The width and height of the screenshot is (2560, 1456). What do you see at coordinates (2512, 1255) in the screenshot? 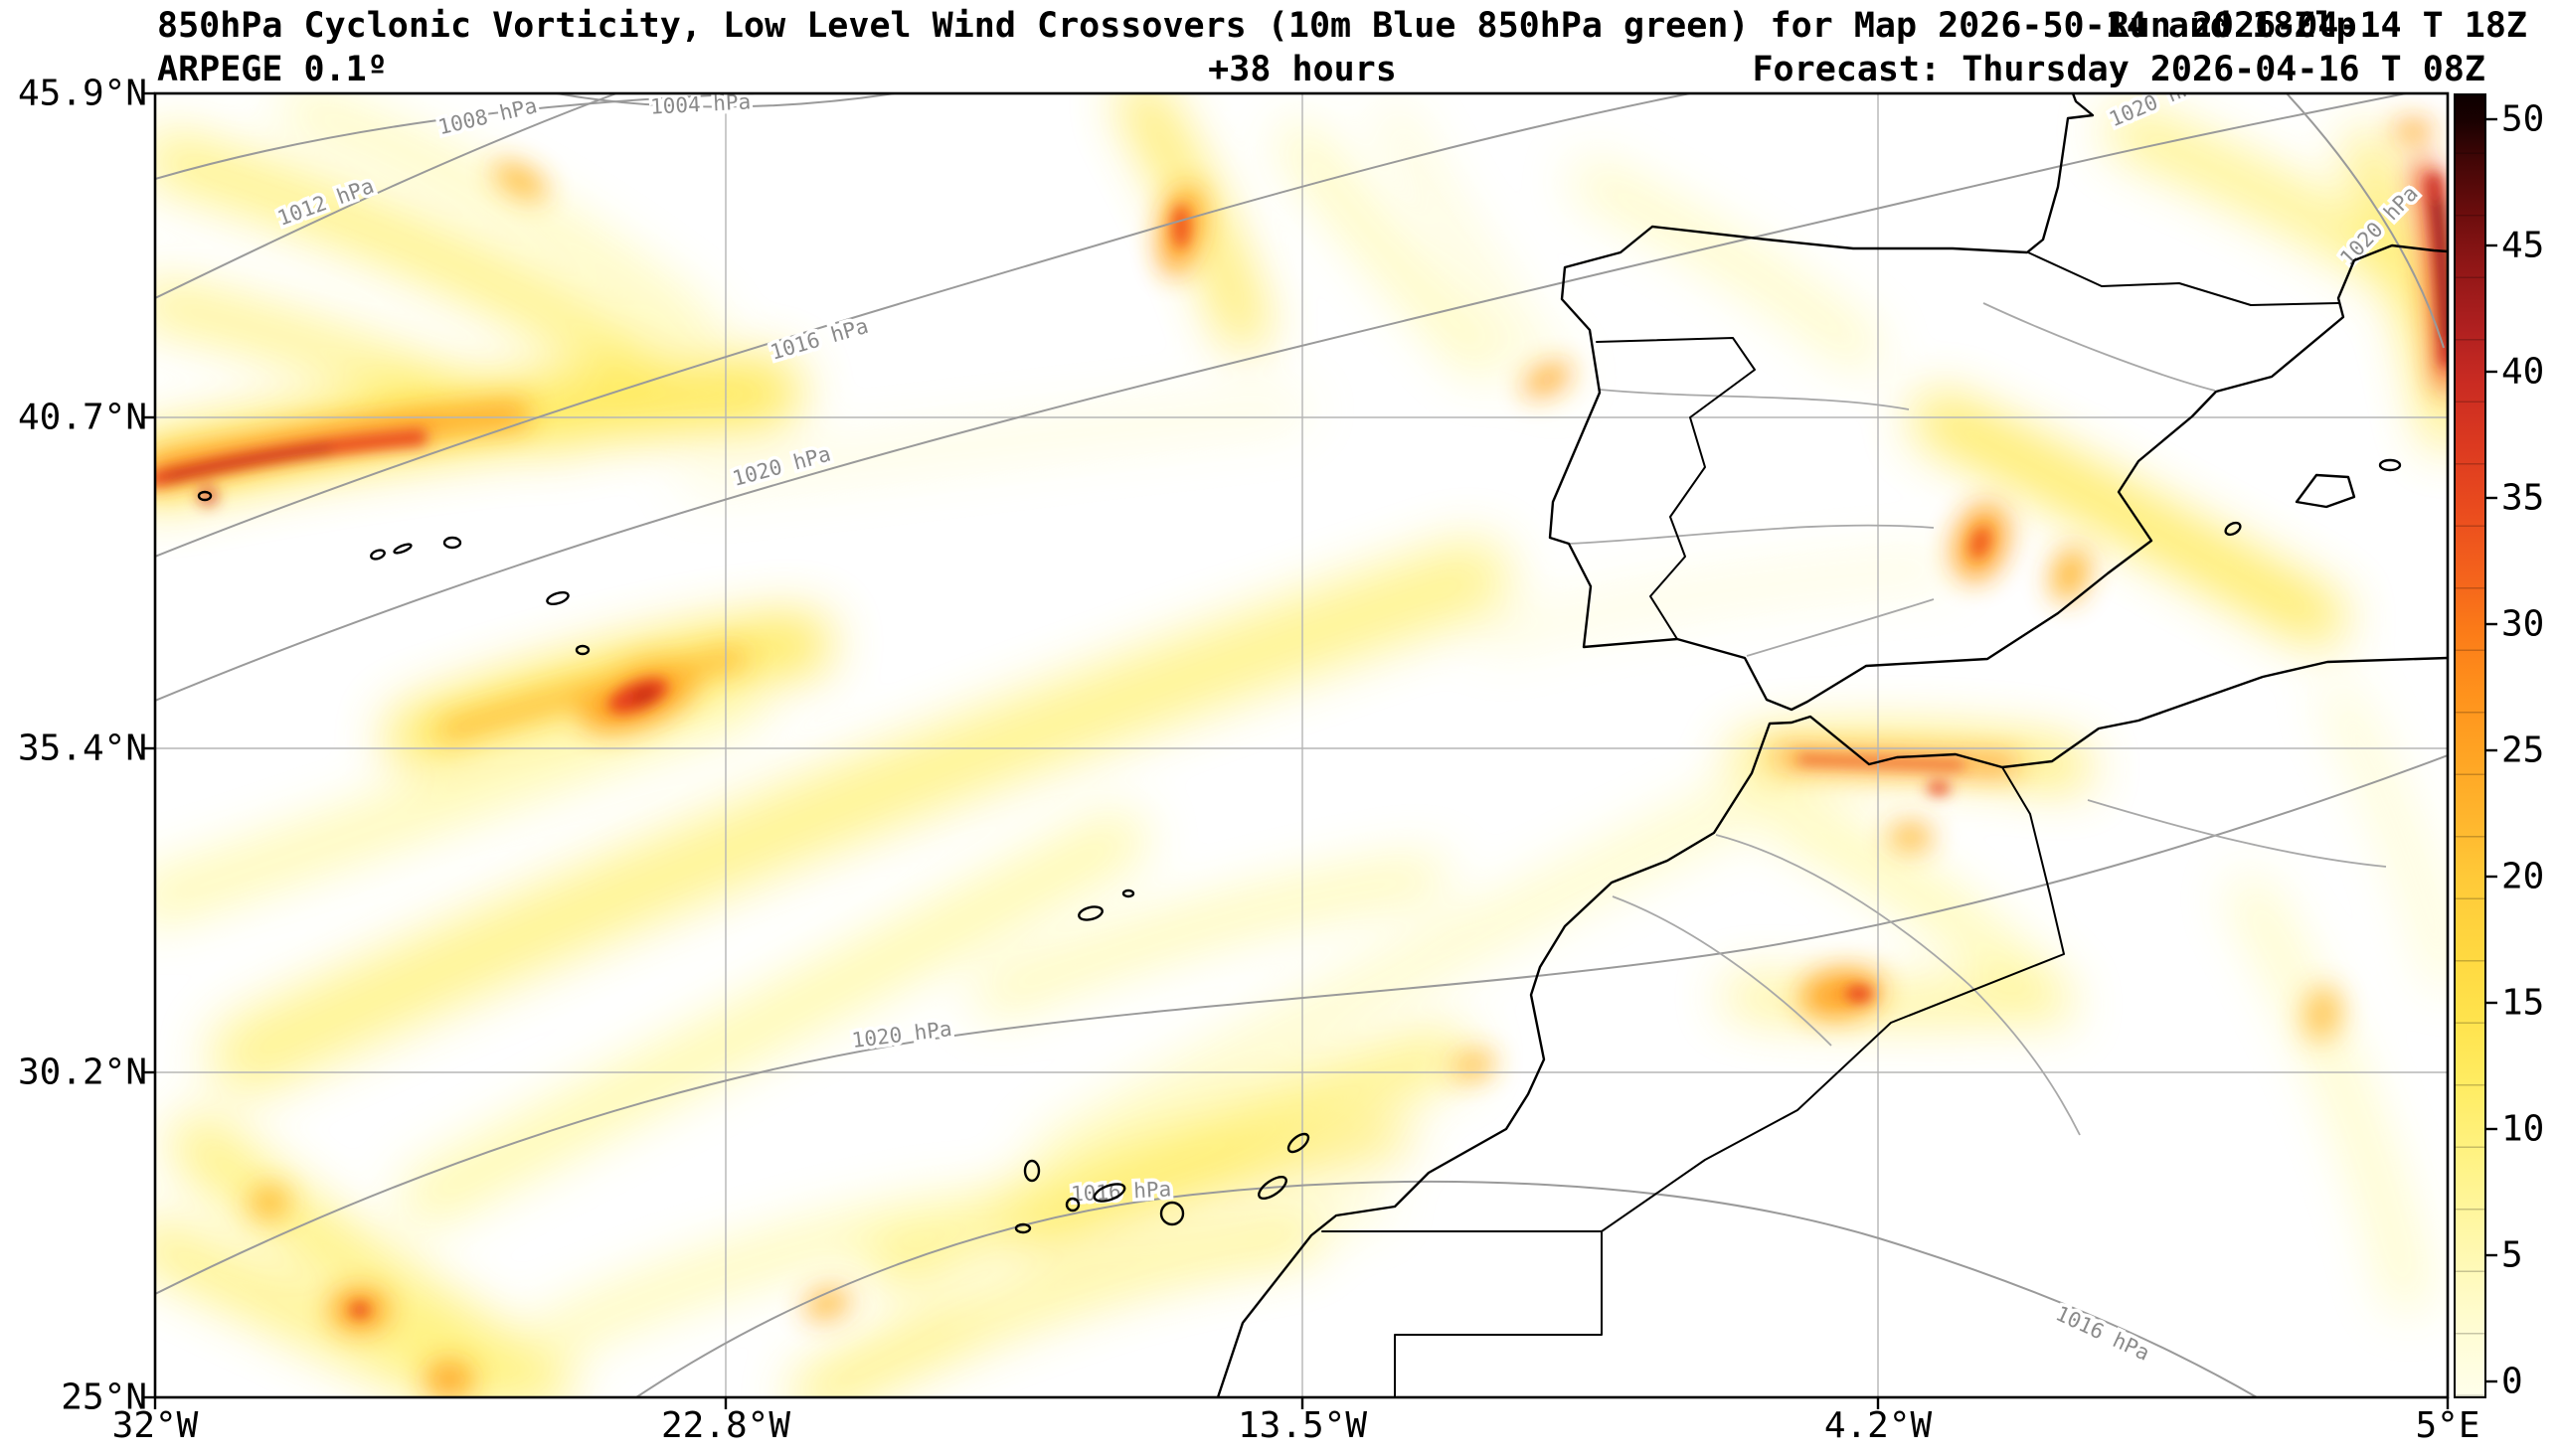
I see `colorbar-tick-label: 5` at bounding box center [2512, 1255].